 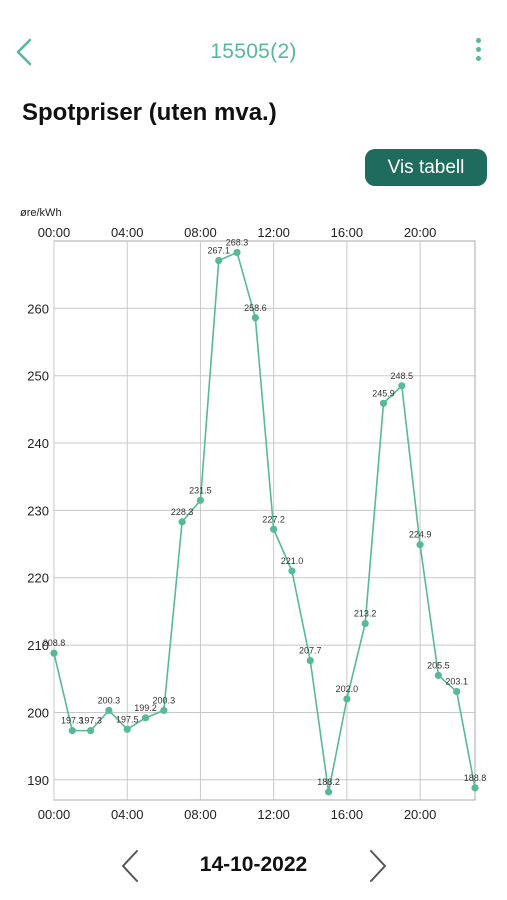 What do you see at coordinates (478, 40) in the screenshot?
I see `more-vertical-icon` at bounding box center [478, 40].